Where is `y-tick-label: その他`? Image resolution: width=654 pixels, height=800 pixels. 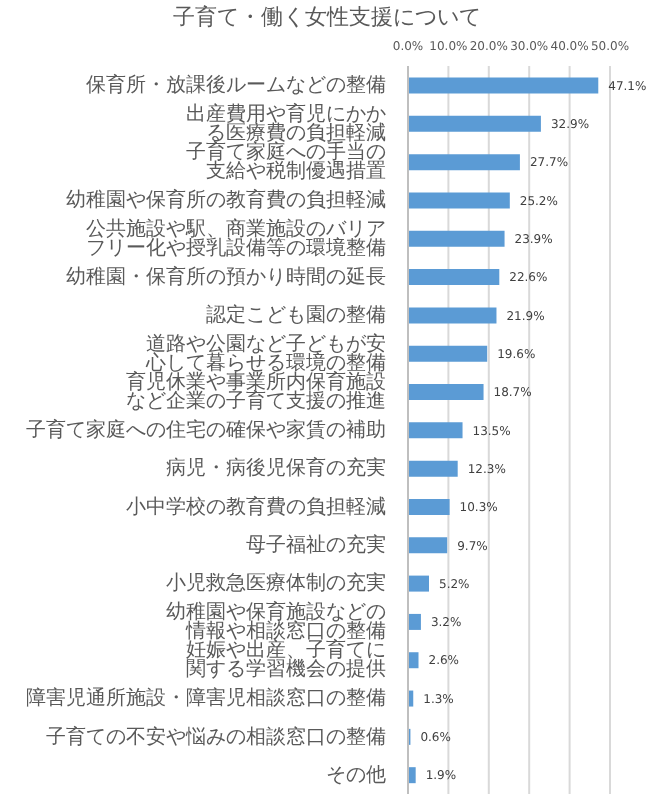
y-tick-label: その他 is located at coordinates (356, 774).